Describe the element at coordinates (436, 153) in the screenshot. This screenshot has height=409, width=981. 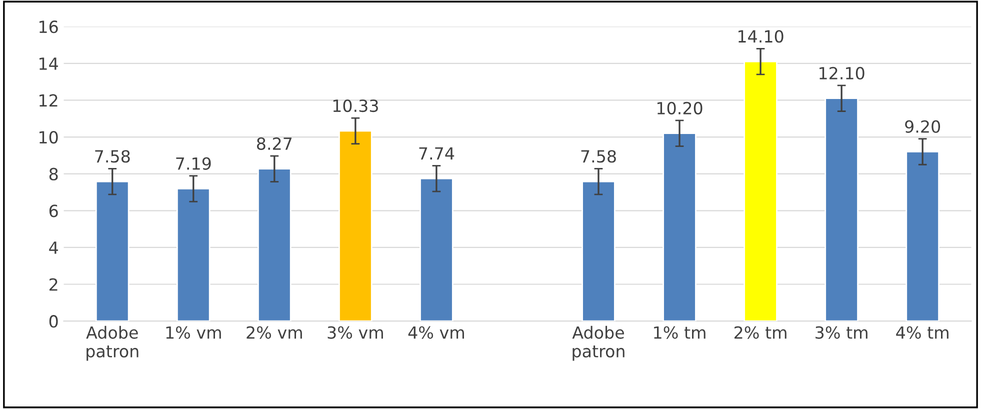
I see `data-label: 7.74` at that location.